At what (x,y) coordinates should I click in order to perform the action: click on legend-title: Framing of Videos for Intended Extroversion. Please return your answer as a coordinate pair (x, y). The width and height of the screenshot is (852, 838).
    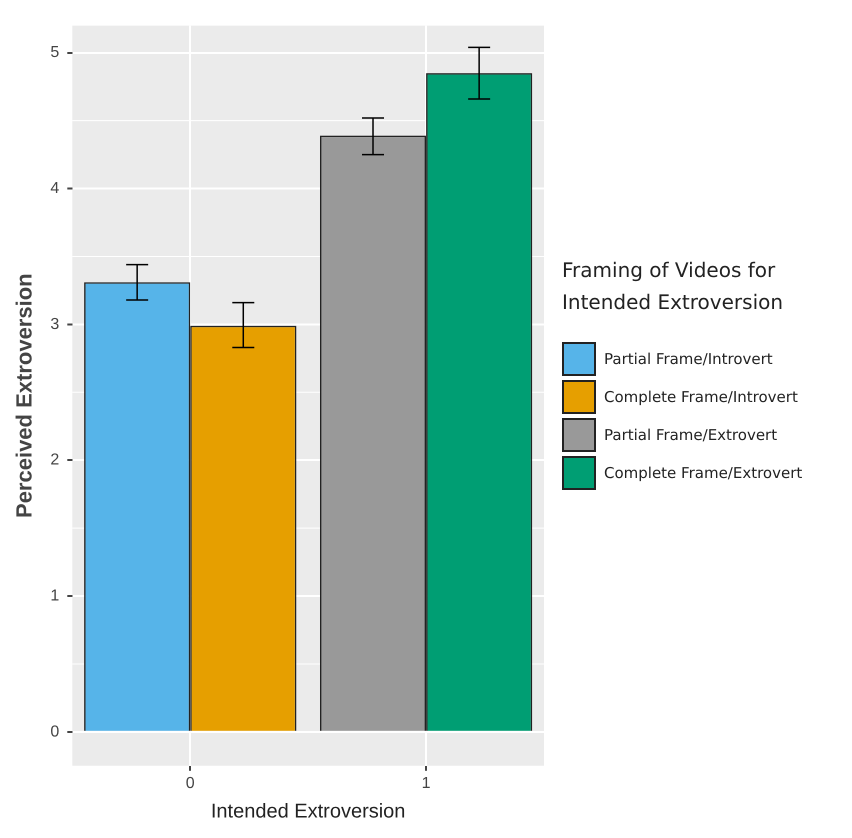
    Looking at the image, I should click on (673, 286).